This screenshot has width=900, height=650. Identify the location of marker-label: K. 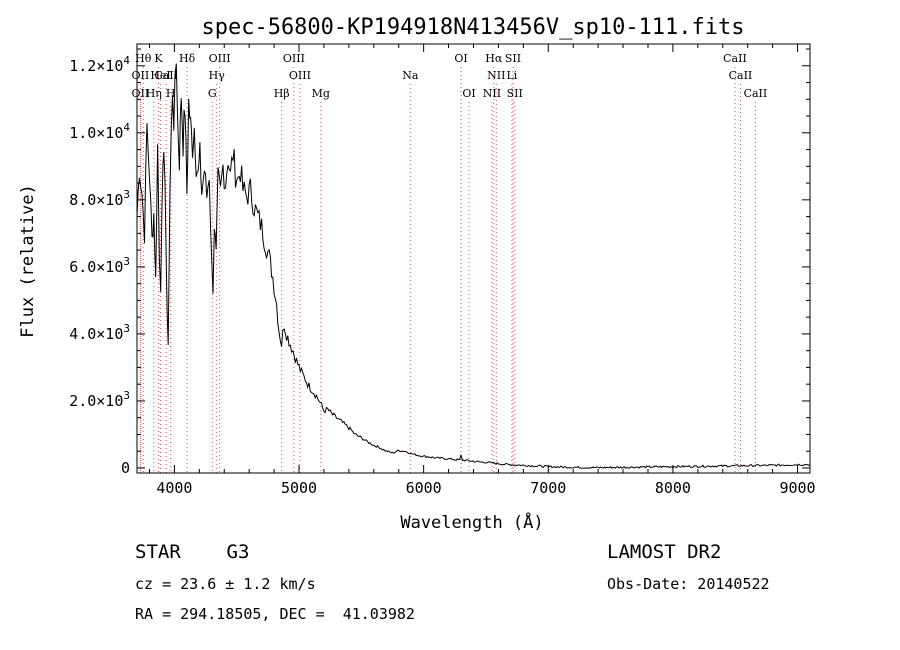
(158, 58).